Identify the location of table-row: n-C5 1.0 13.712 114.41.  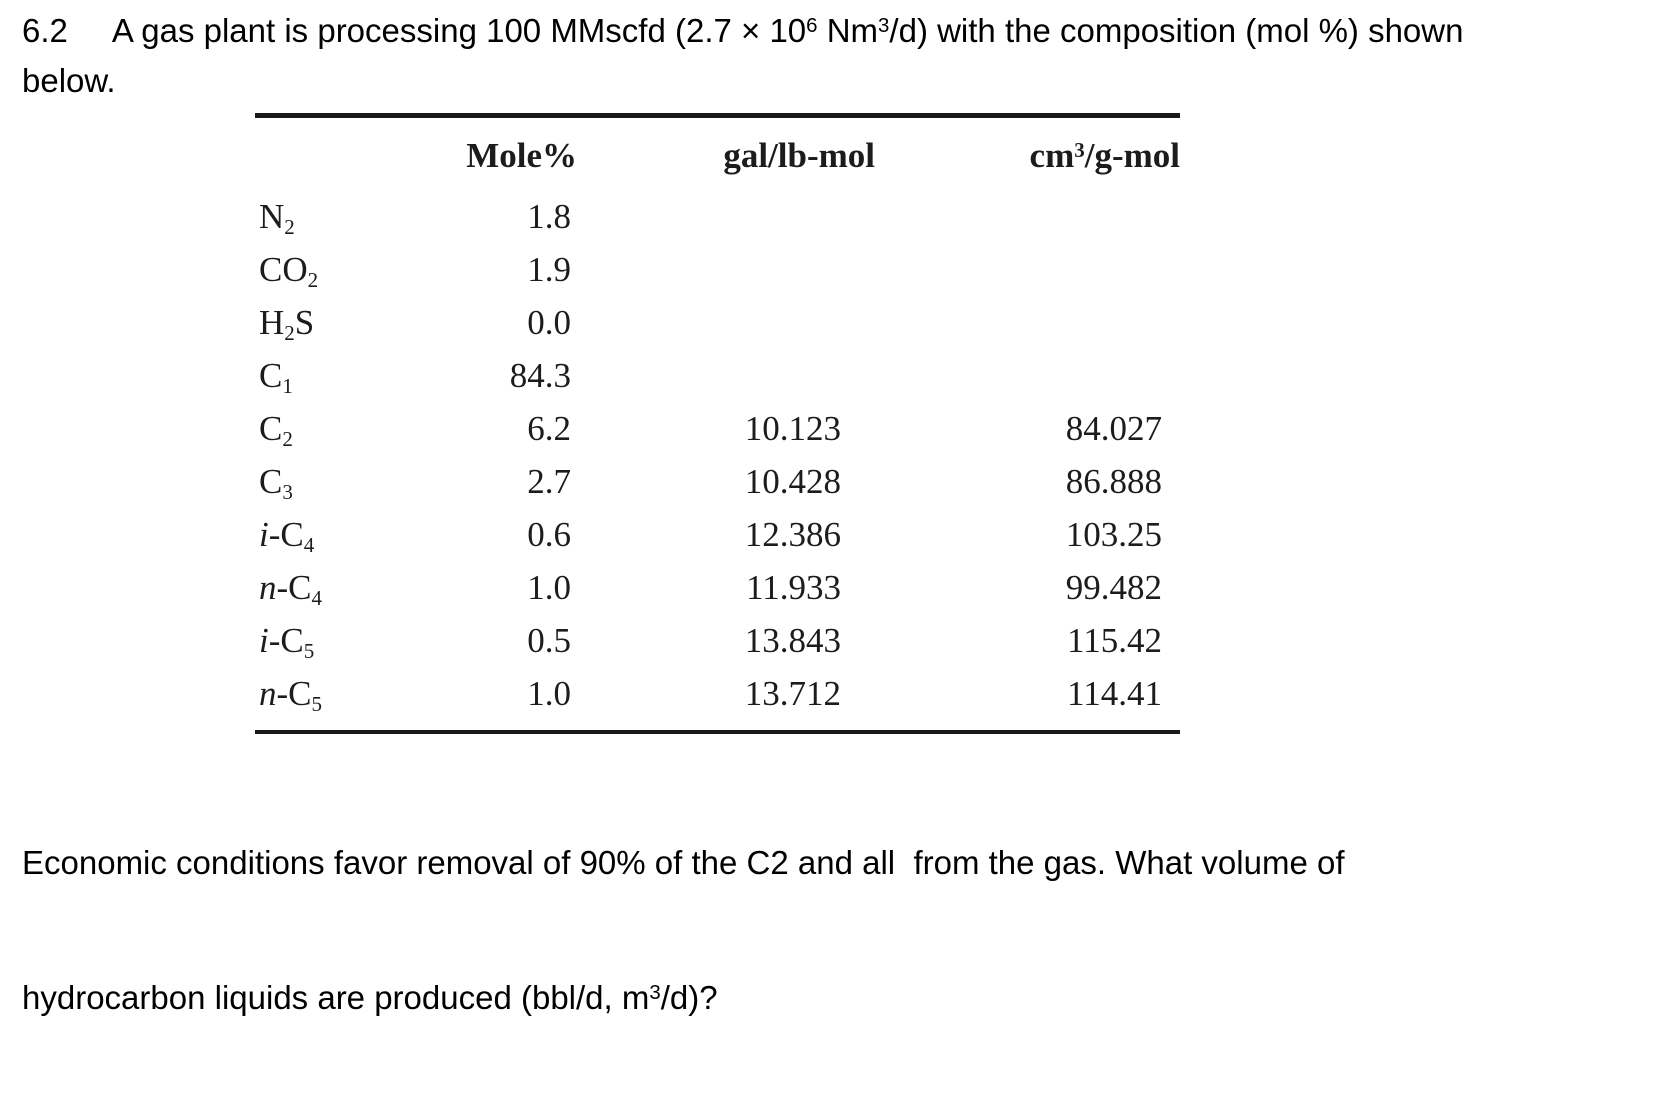
(717, 693).